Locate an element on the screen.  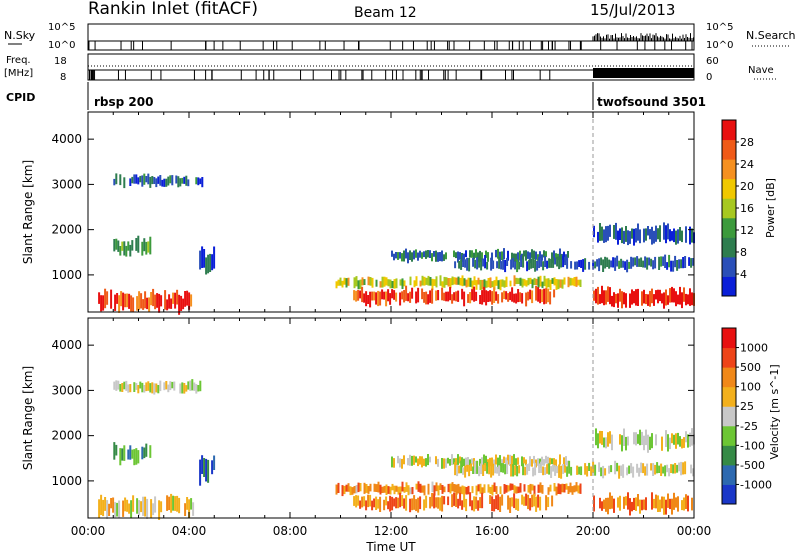
colorbar-frame is located at coordinates (729, 416).